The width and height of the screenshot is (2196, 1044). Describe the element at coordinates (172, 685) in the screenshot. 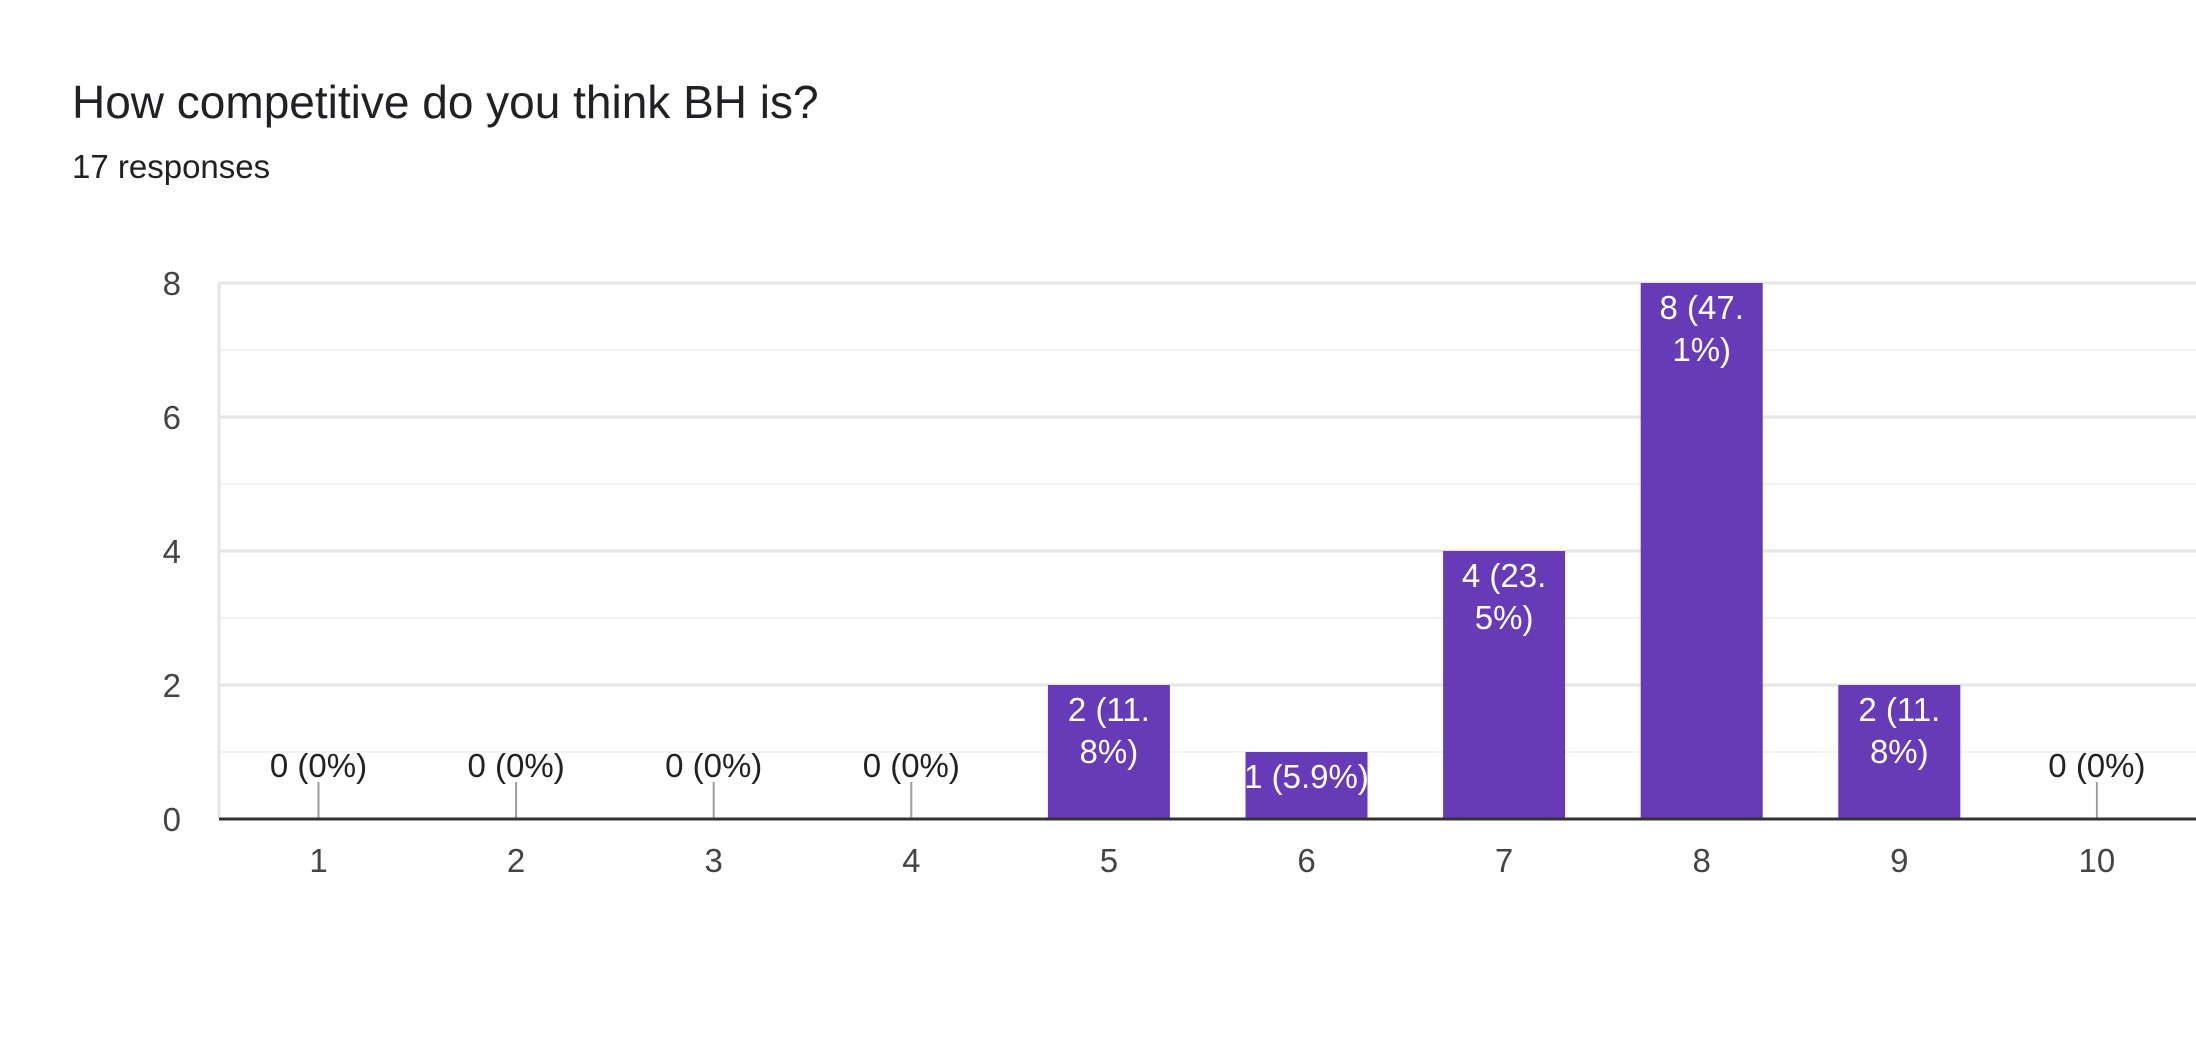

I see `y-tick-label: 2` at that location.